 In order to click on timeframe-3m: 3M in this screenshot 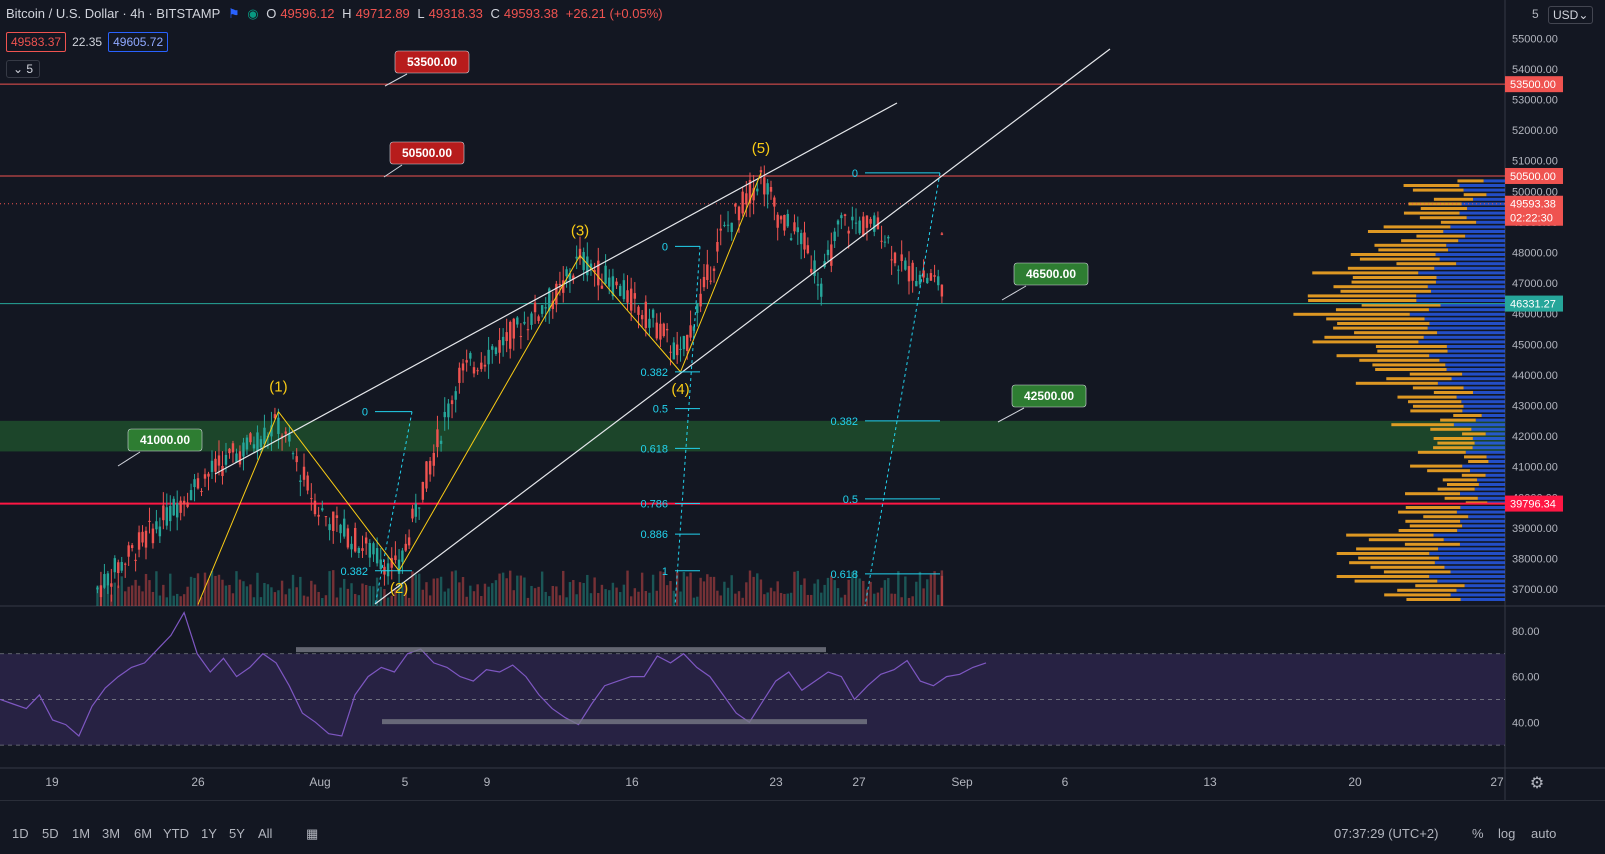, I will do `click(111, 833)`.